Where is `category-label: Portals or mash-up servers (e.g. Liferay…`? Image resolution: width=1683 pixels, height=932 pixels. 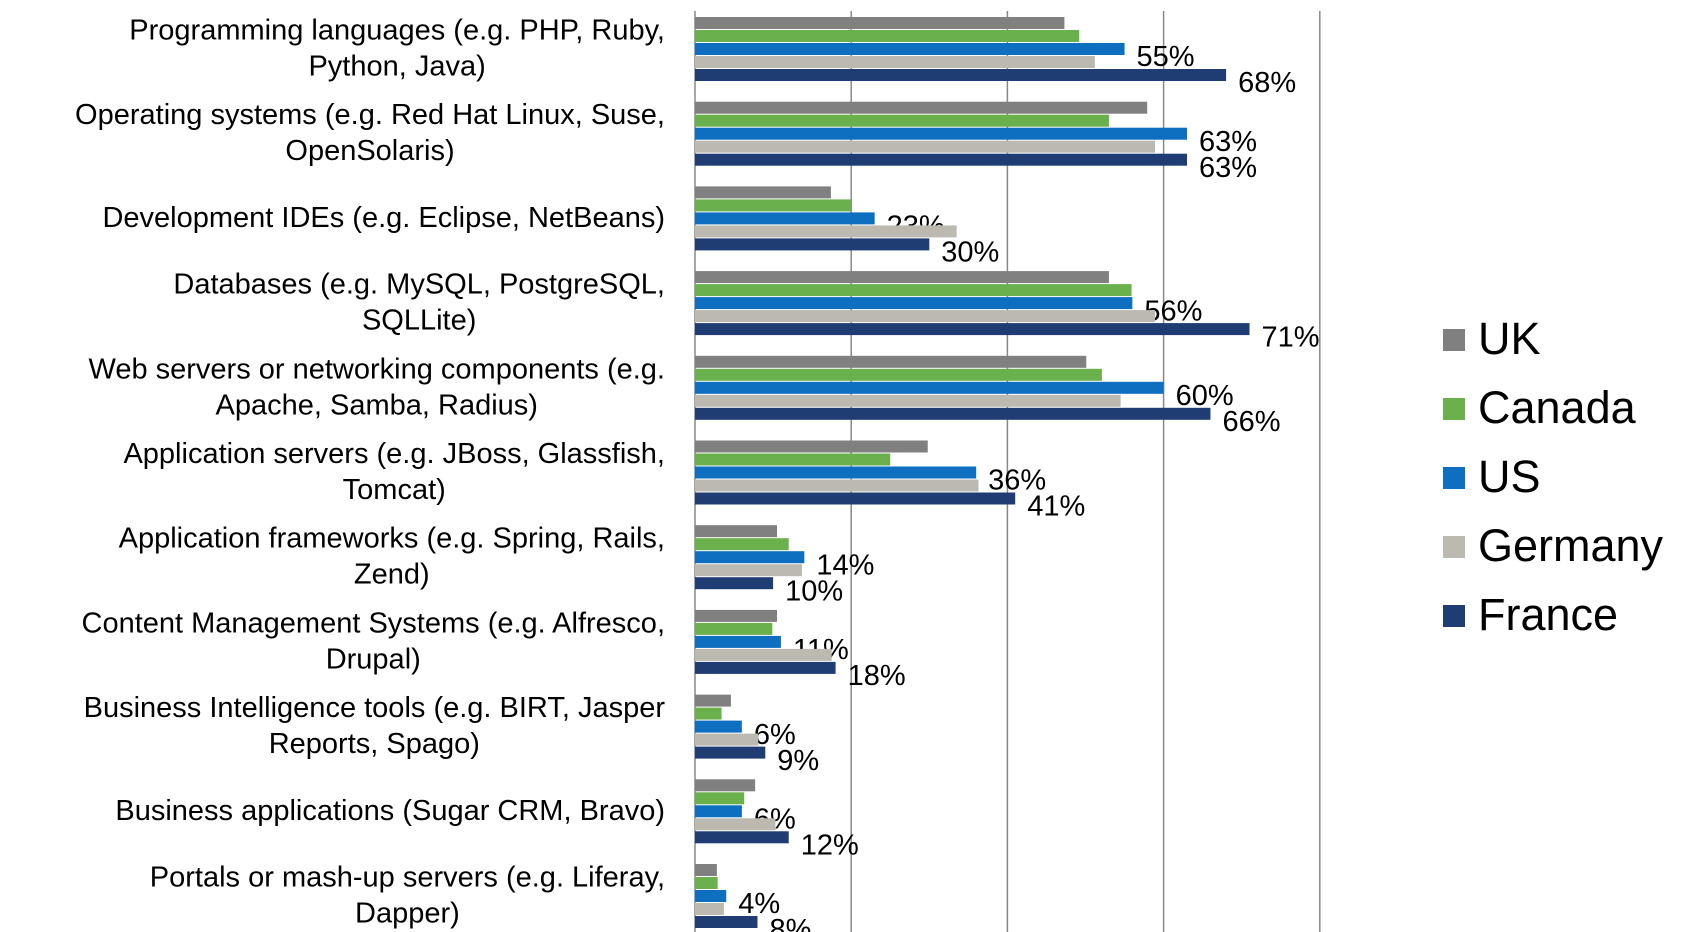
category-label: Portals or mash-up servers (e.g. Liferay… is located at coordinates (407, 895).